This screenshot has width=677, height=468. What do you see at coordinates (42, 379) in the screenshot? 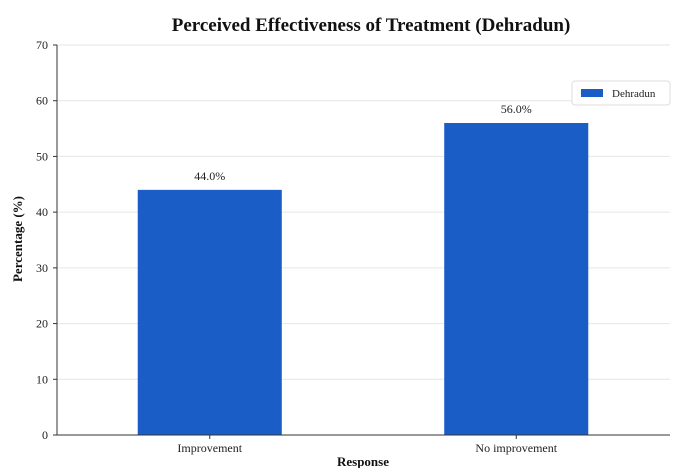
I see `y-tick-label: 10` at bounding box center [42, 379].